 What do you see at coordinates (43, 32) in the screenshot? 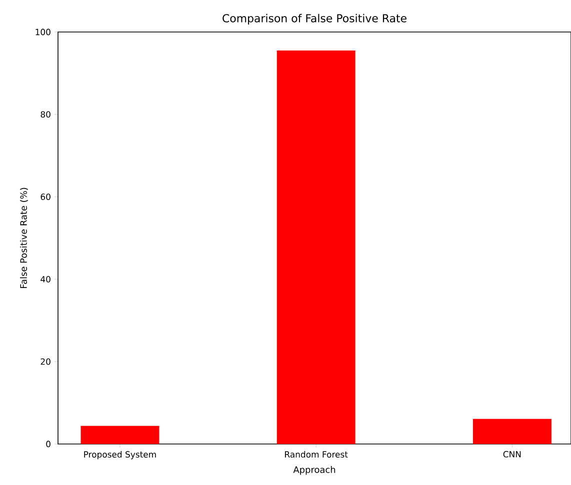
I see `y-tick-label: 100` at bounding box center [43, 32].